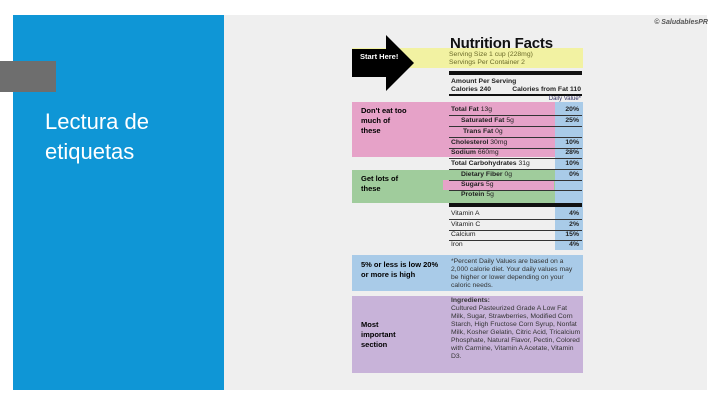 The height and width of the screenshot is (405, 720). I want to click on nutrient-row: Sodium 660mg 28%, so click(515, 152).